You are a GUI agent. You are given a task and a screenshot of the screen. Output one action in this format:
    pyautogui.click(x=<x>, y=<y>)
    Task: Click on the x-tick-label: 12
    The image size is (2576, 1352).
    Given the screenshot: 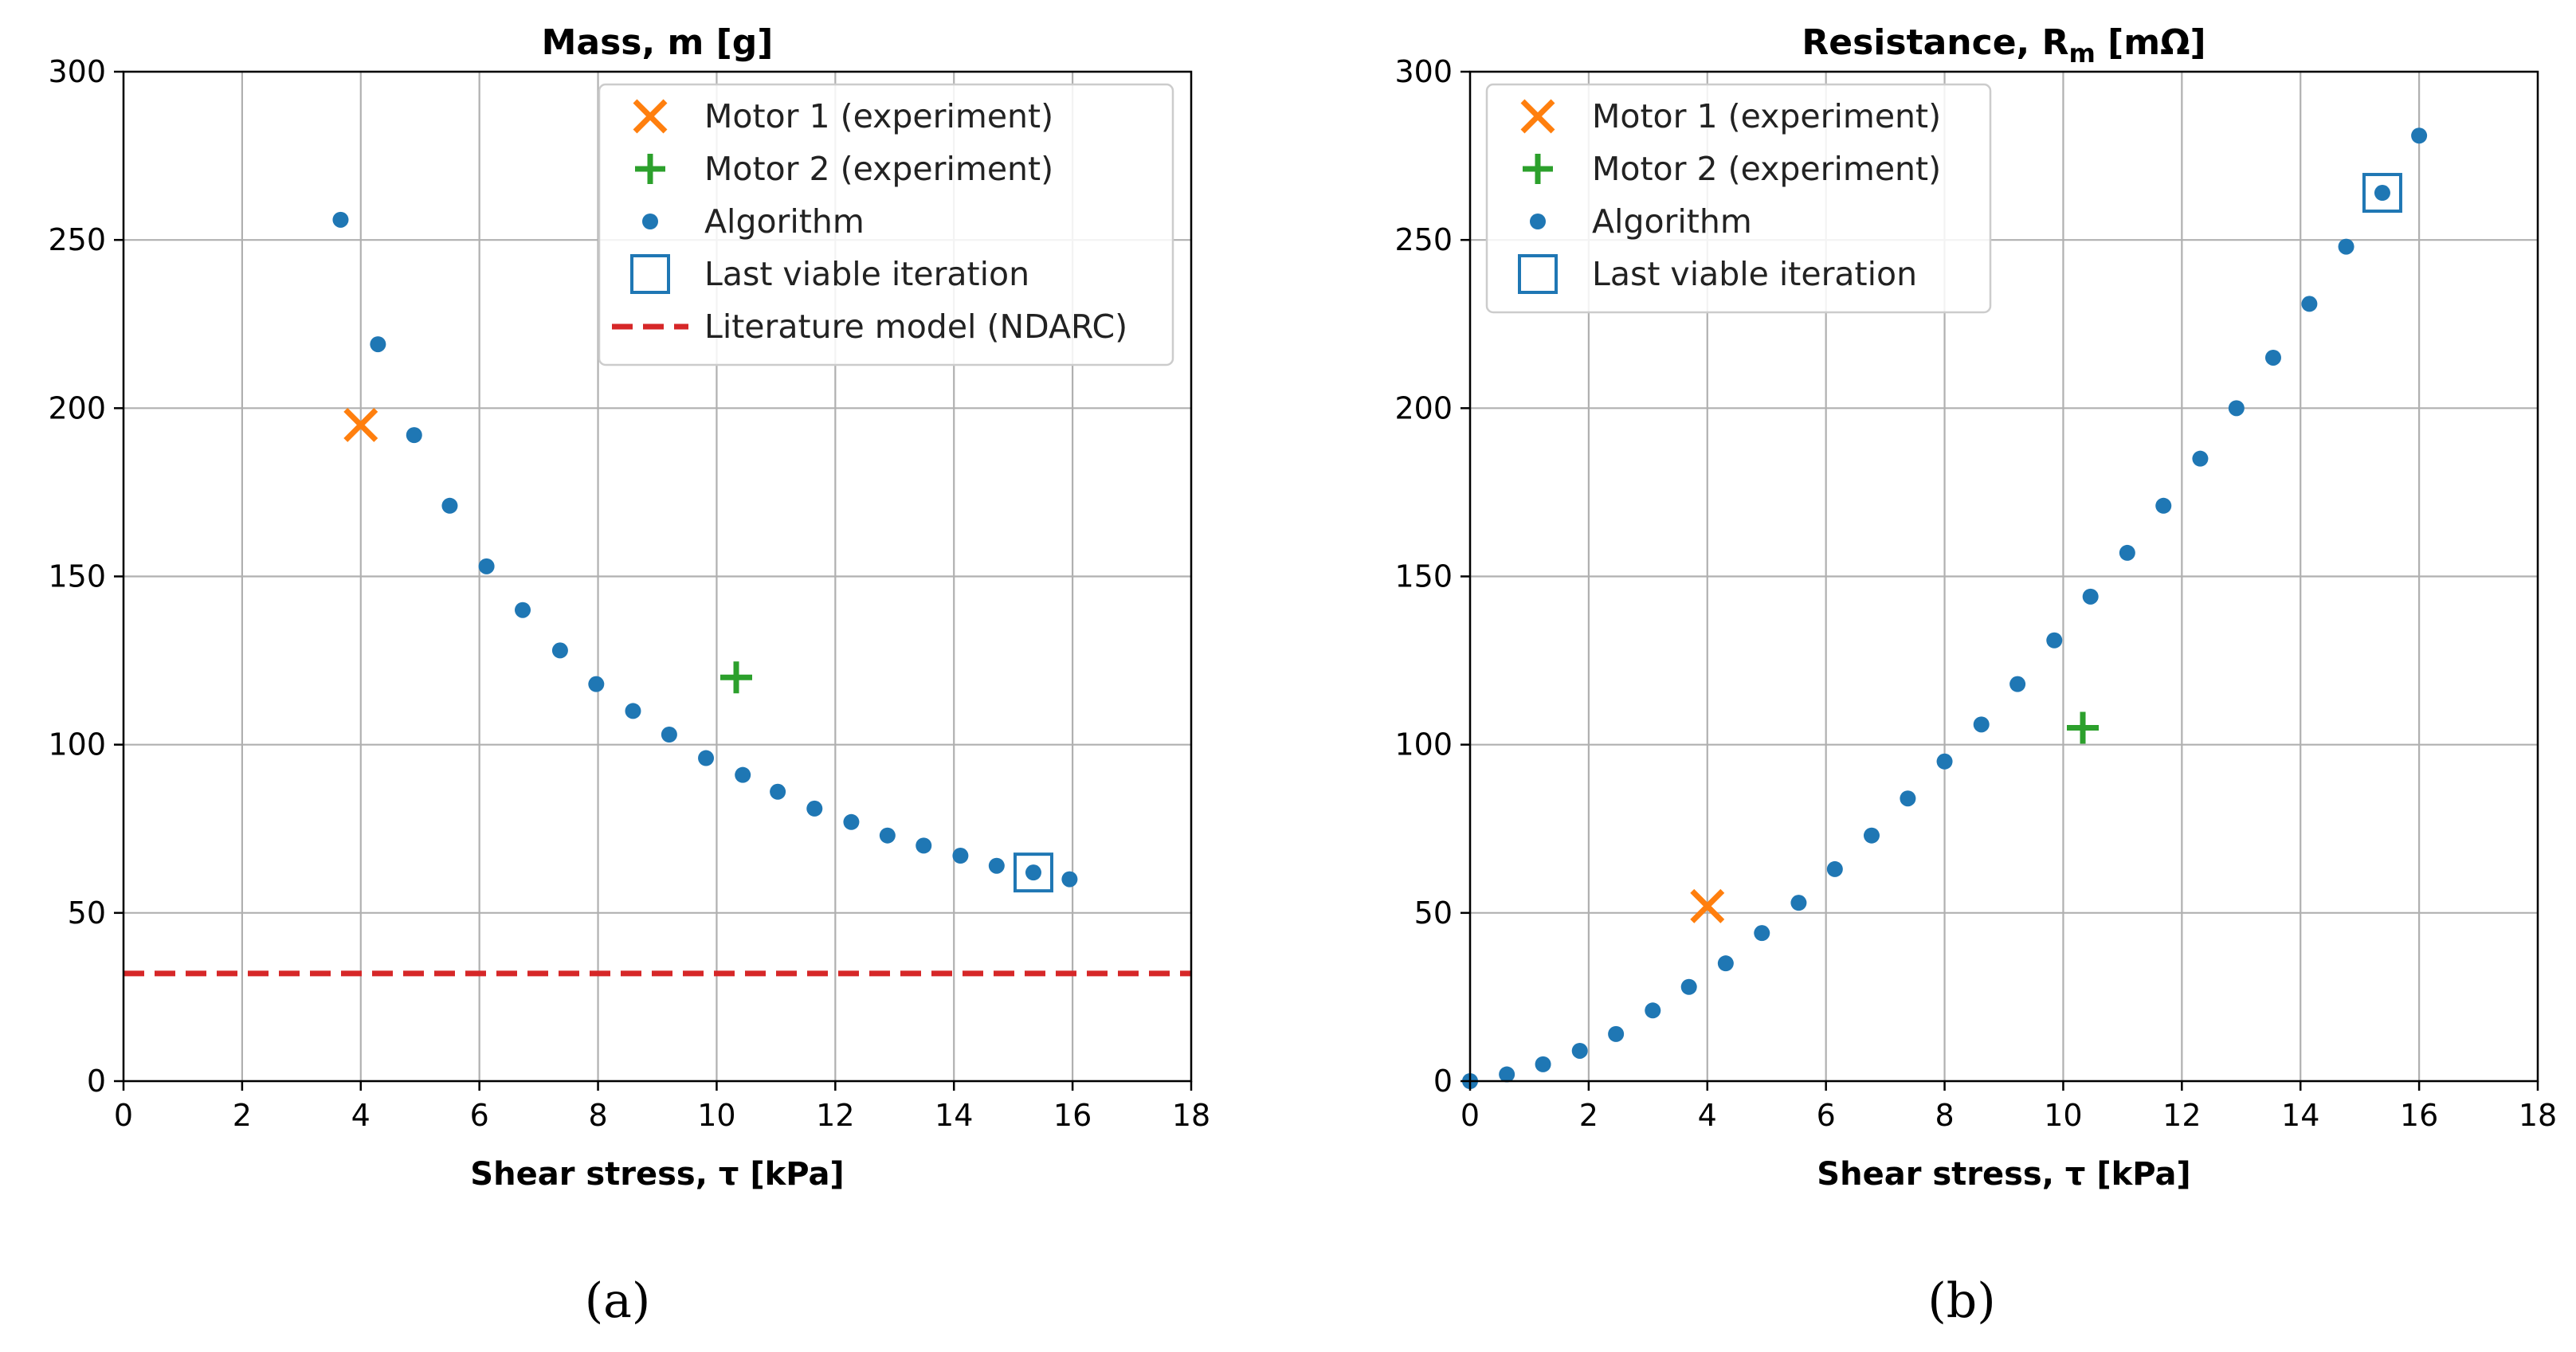 What is the action you would take?
    pyautogui.click(x=835, y=1115)
    